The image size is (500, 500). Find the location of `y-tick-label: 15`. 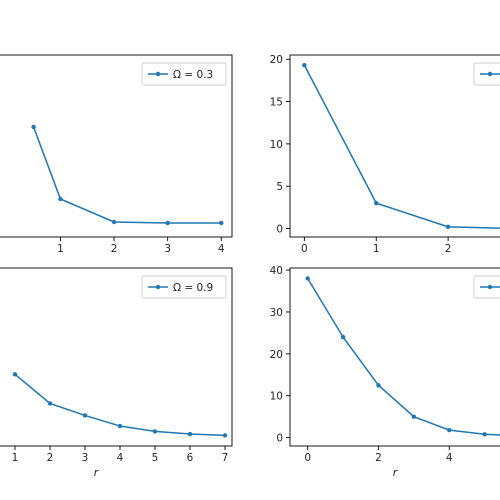

y-tick-label: 15 is located at coordinates (276, 103).